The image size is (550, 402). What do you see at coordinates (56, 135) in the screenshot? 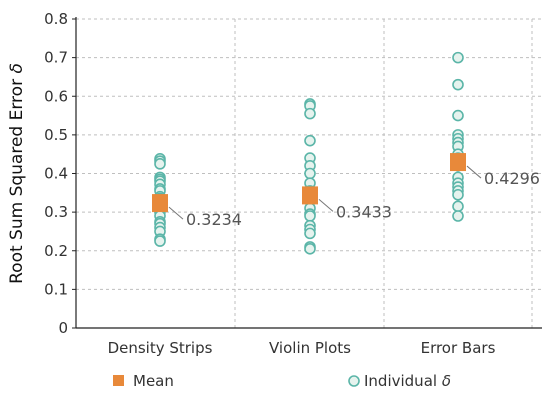
I see `y-tick-label: 0.5` at bounding box center [56, 135].